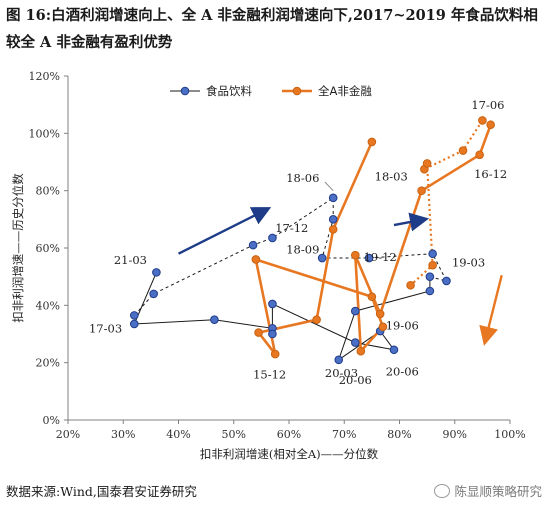 This screenshot has width=550, height=513. Describe the element at coordinates (442, 490) in the screenshot. I see `wechat-icon` at that location.